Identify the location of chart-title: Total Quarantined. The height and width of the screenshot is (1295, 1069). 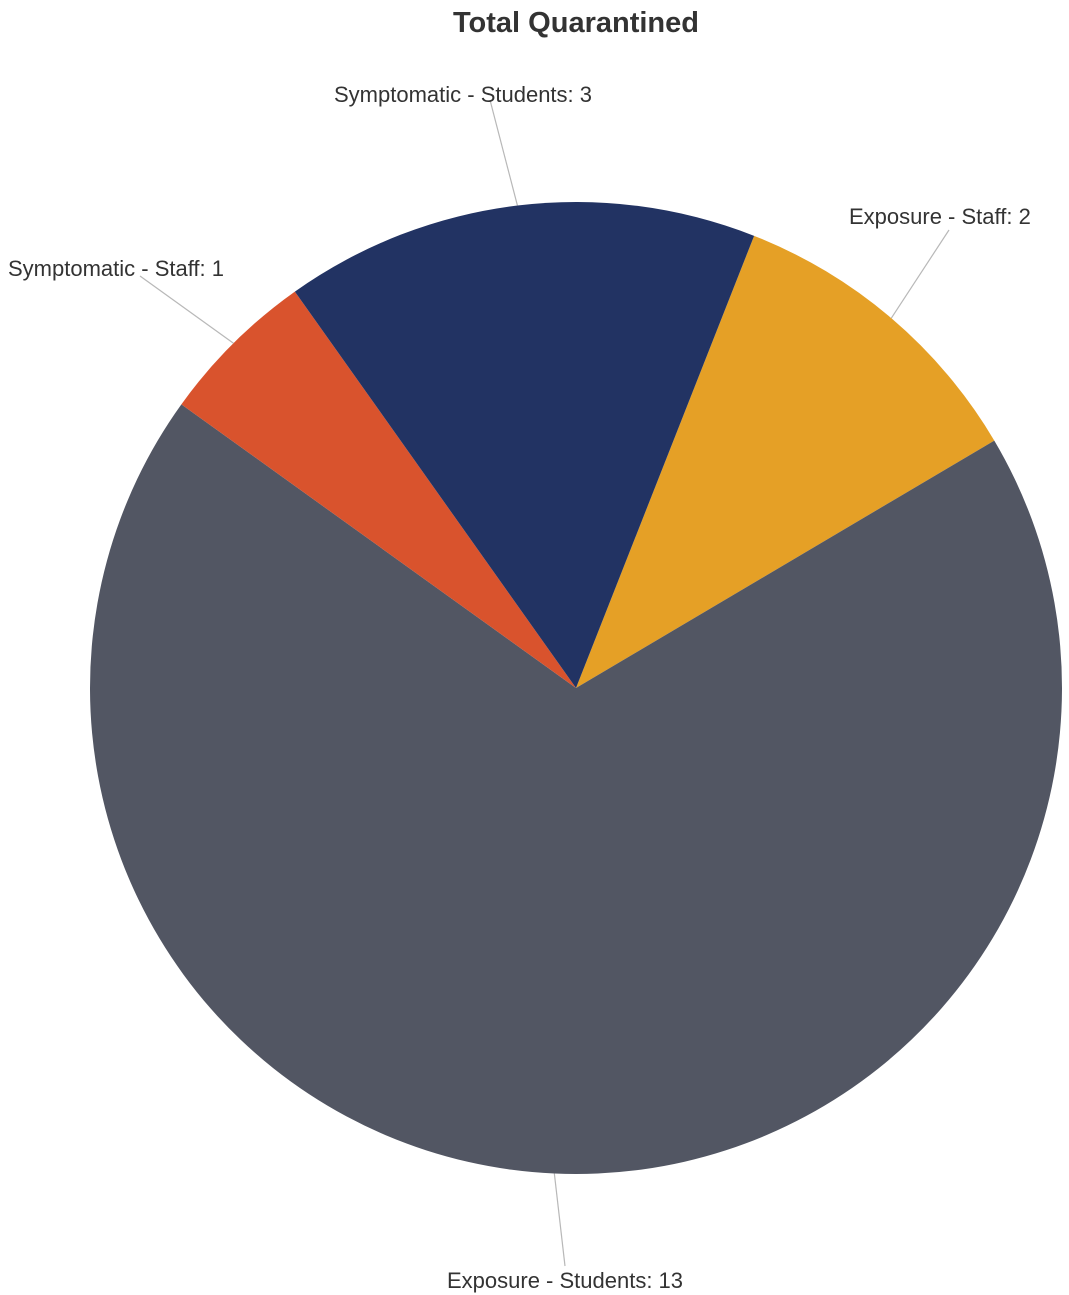
(576, 23).